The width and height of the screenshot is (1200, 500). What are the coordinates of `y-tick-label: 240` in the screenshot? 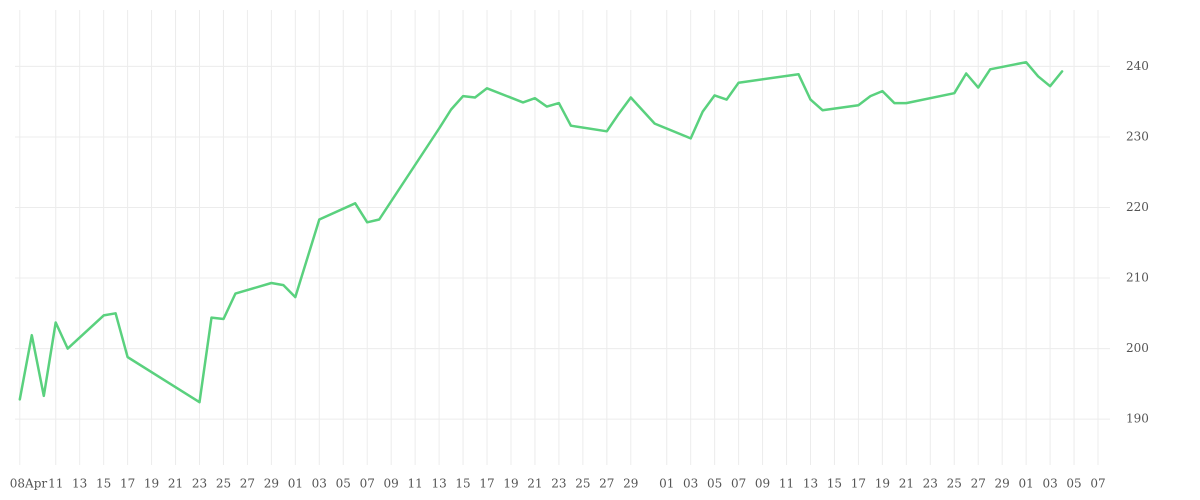 It's located at (1137, 66).